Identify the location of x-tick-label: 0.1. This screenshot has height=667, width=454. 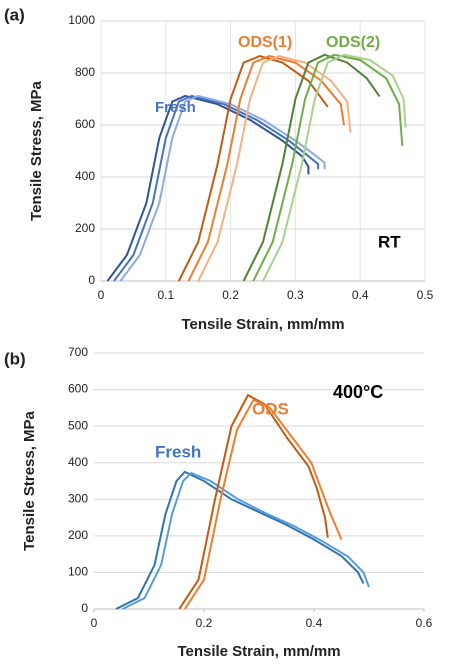
(165, 295).